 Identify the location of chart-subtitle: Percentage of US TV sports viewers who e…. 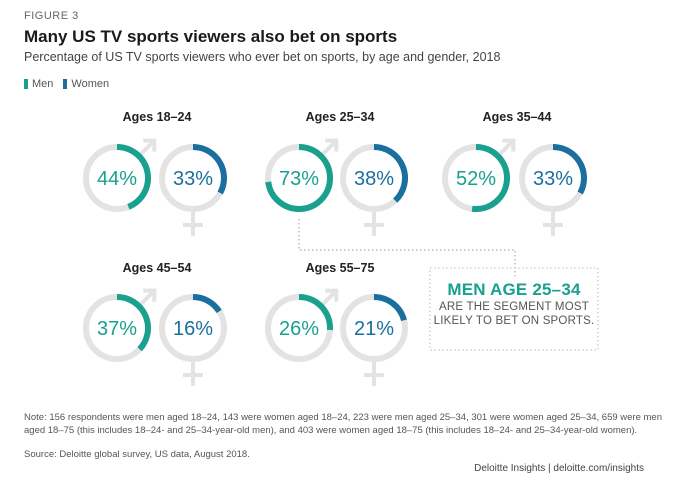
(262, 57).